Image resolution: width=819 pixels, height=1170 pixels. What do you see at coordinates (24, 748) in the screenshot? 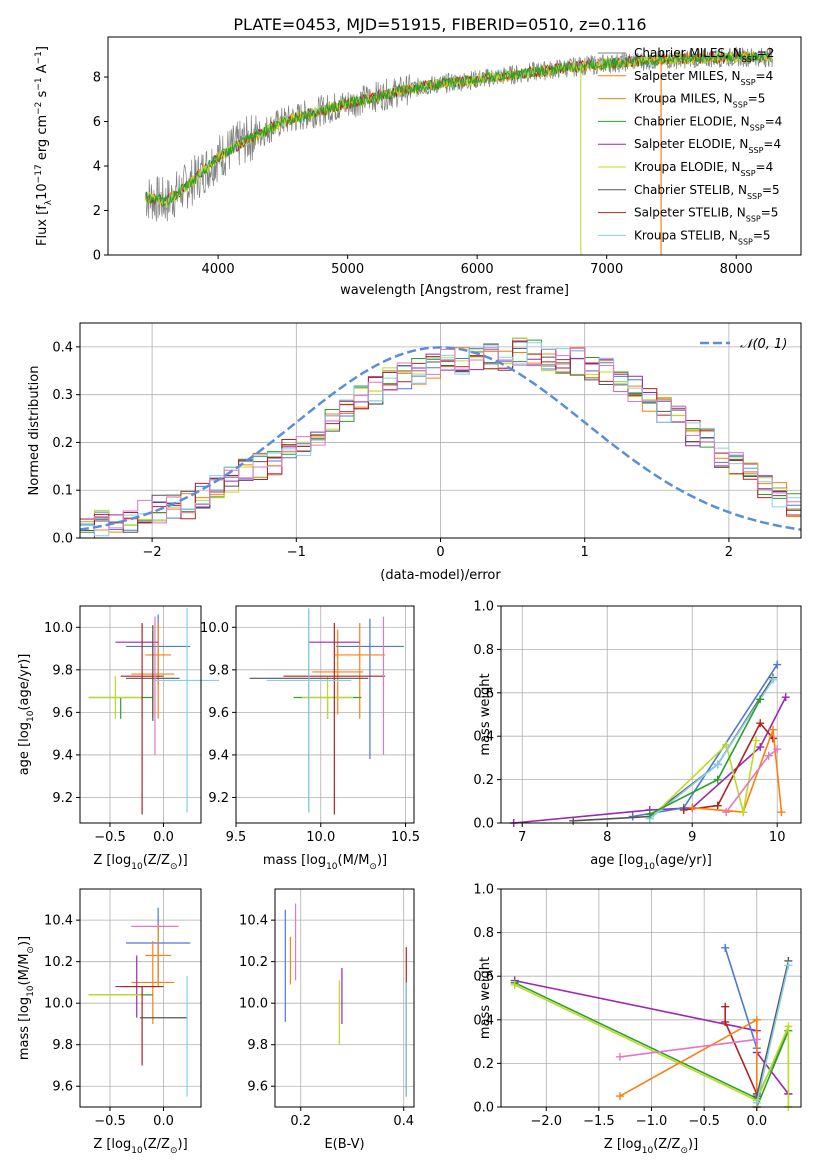
I see `label-part: age [log` at bounding box center [24, 748].